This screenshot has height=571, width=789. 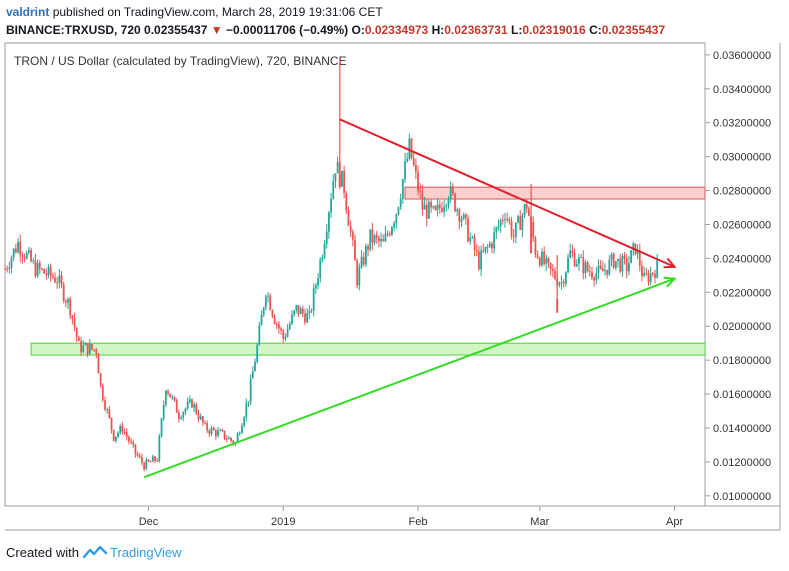 What do you see at coordinates (742, 124) in the screenshot?
I see `y-tick-label: 0.03200000` at bounding box center [742, 124].